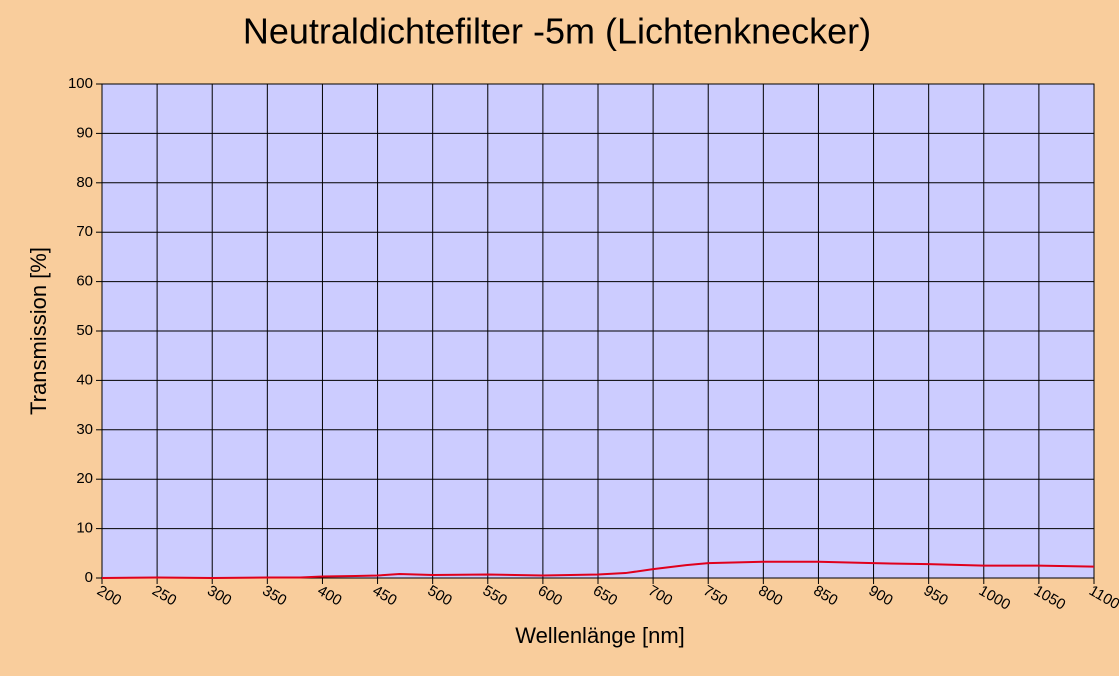 The width and height of the screenshot is (1119, 676). What do you see at coordinates (84, 528) in the screenshot?
I see `y-tick-label: 10` at bounding box center [84, 528].